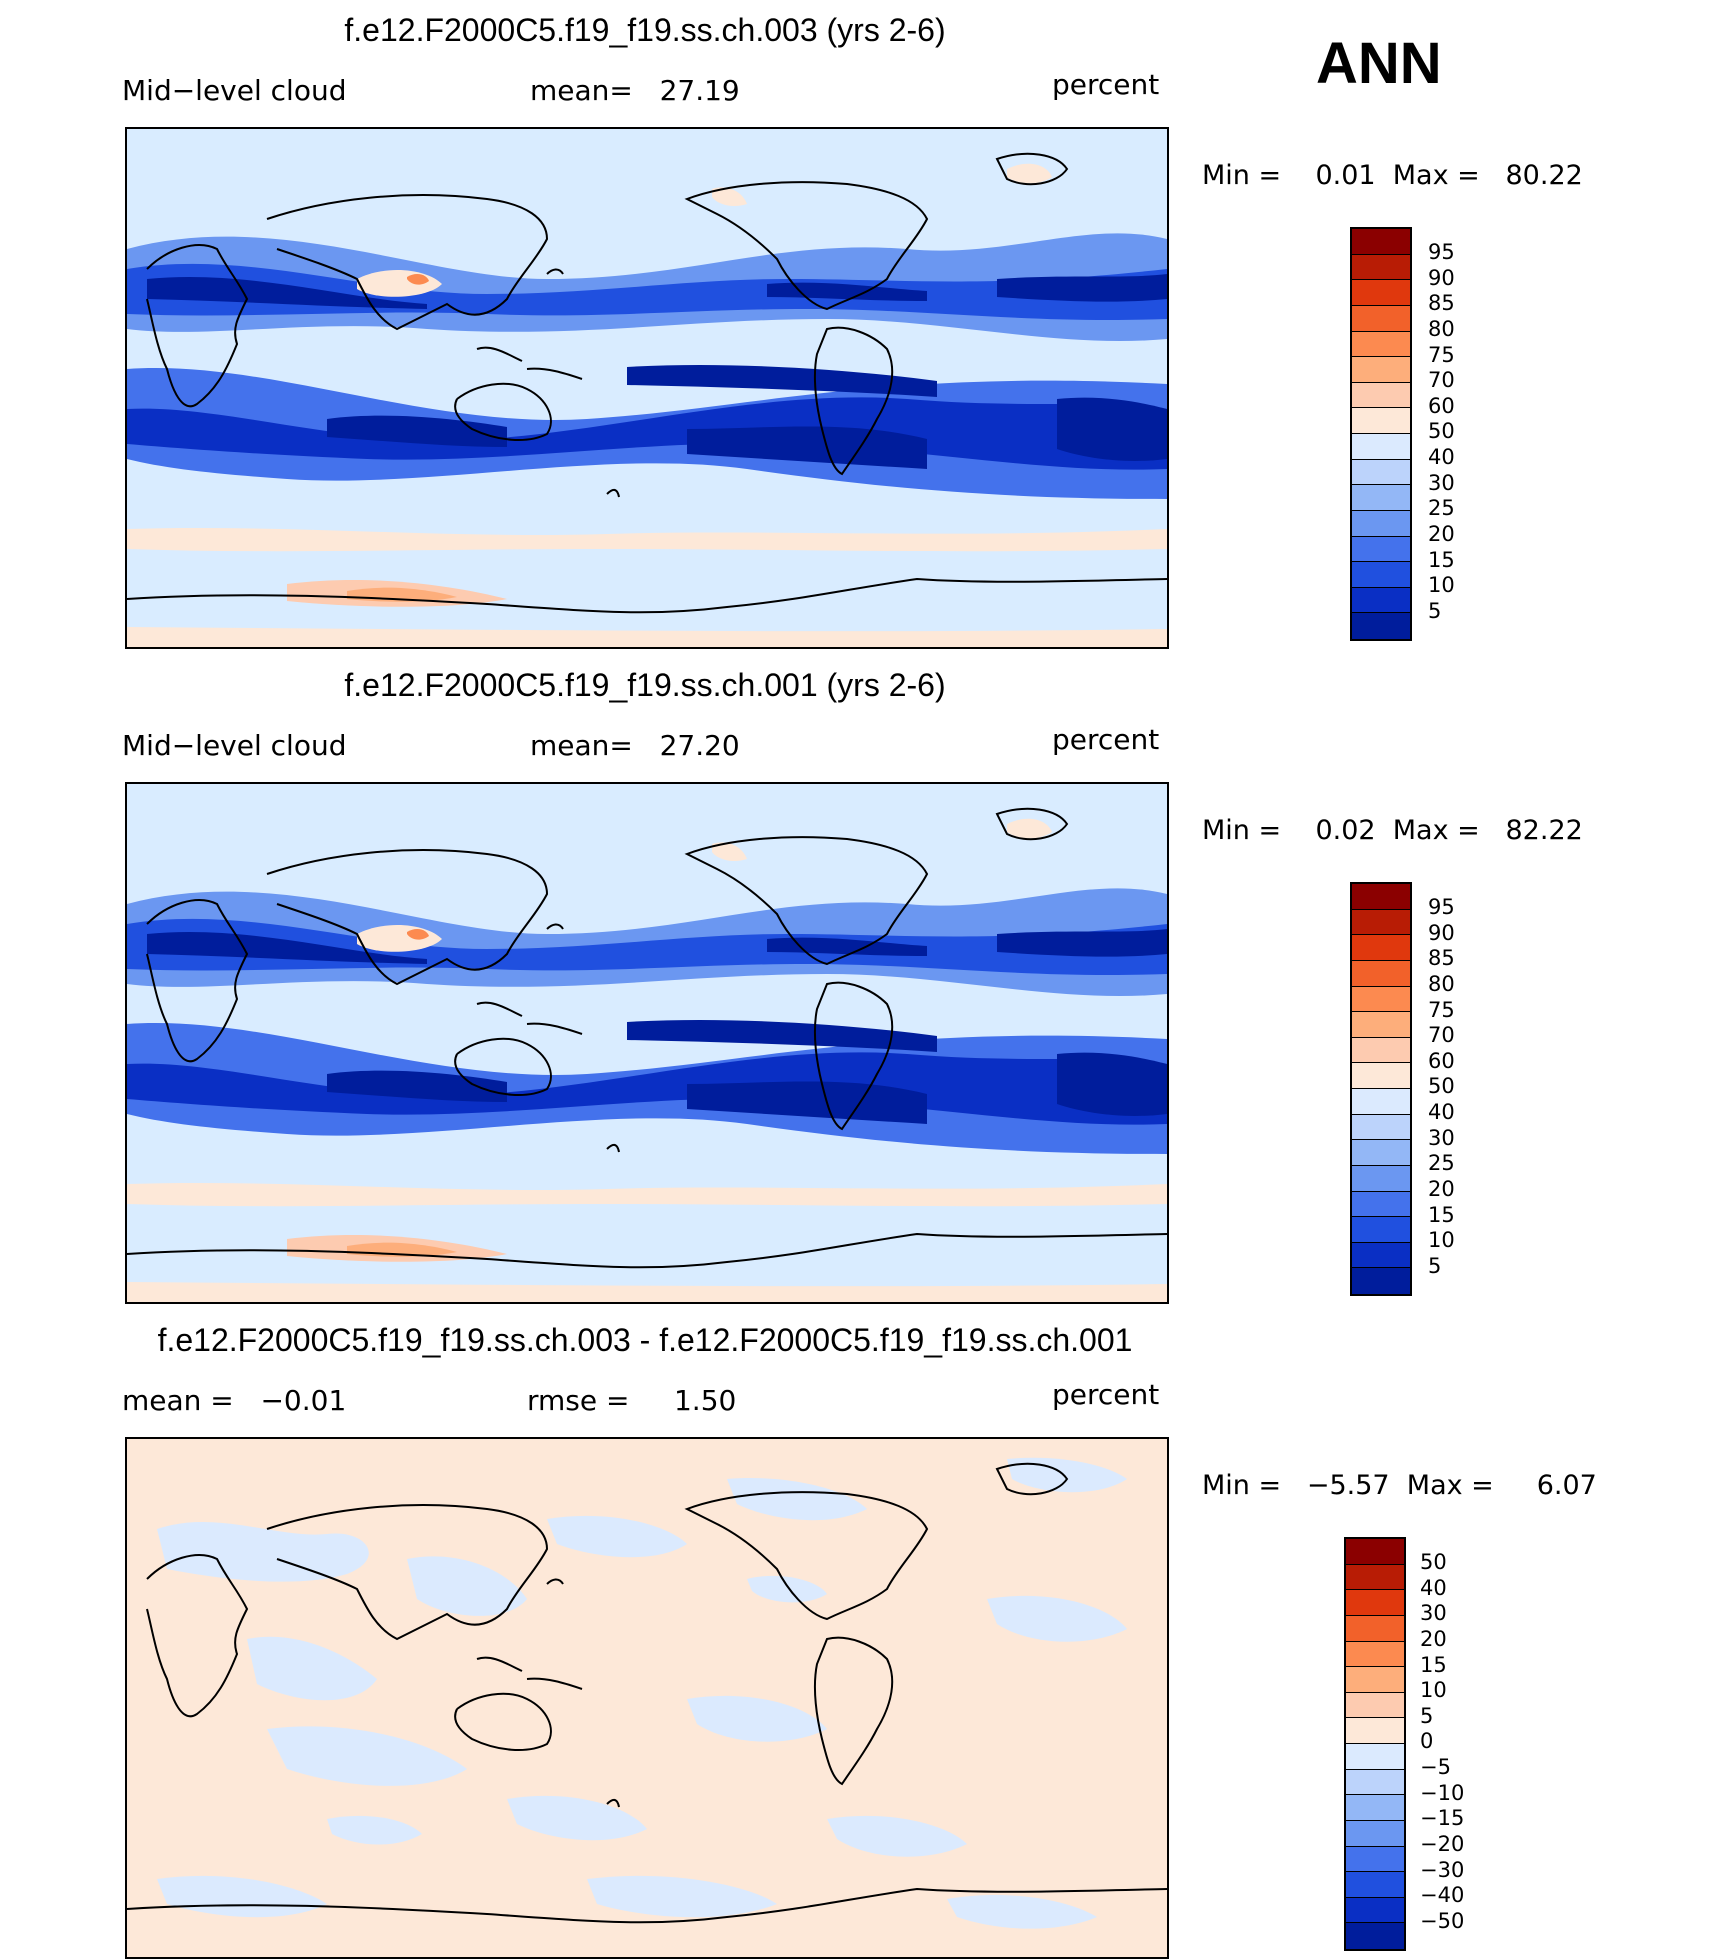 This screenshot has height=1959, width=1710. I want to click on panel-1-colorbar, so click(1381, 434).